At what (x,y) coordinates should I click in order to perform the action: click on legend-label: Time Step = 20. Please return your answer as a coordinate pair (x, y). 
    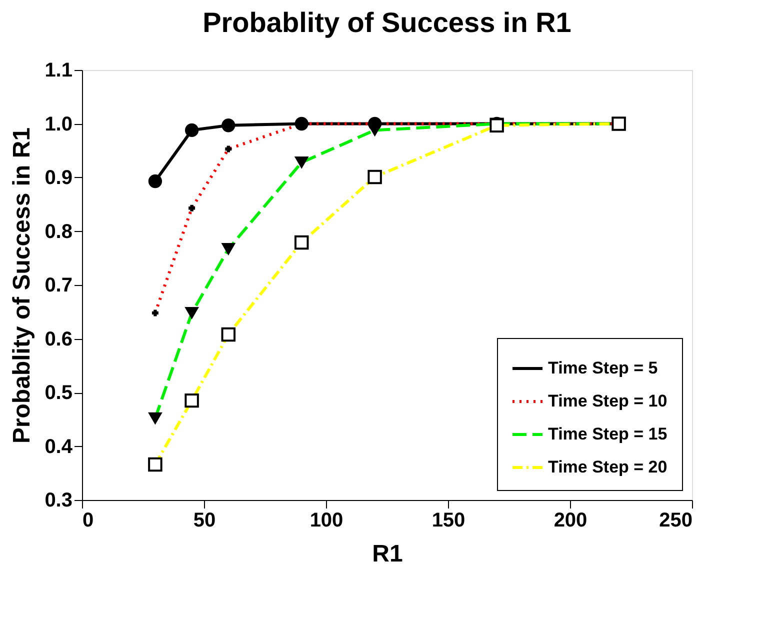
    Looking at the image, I should click on (608, 467).